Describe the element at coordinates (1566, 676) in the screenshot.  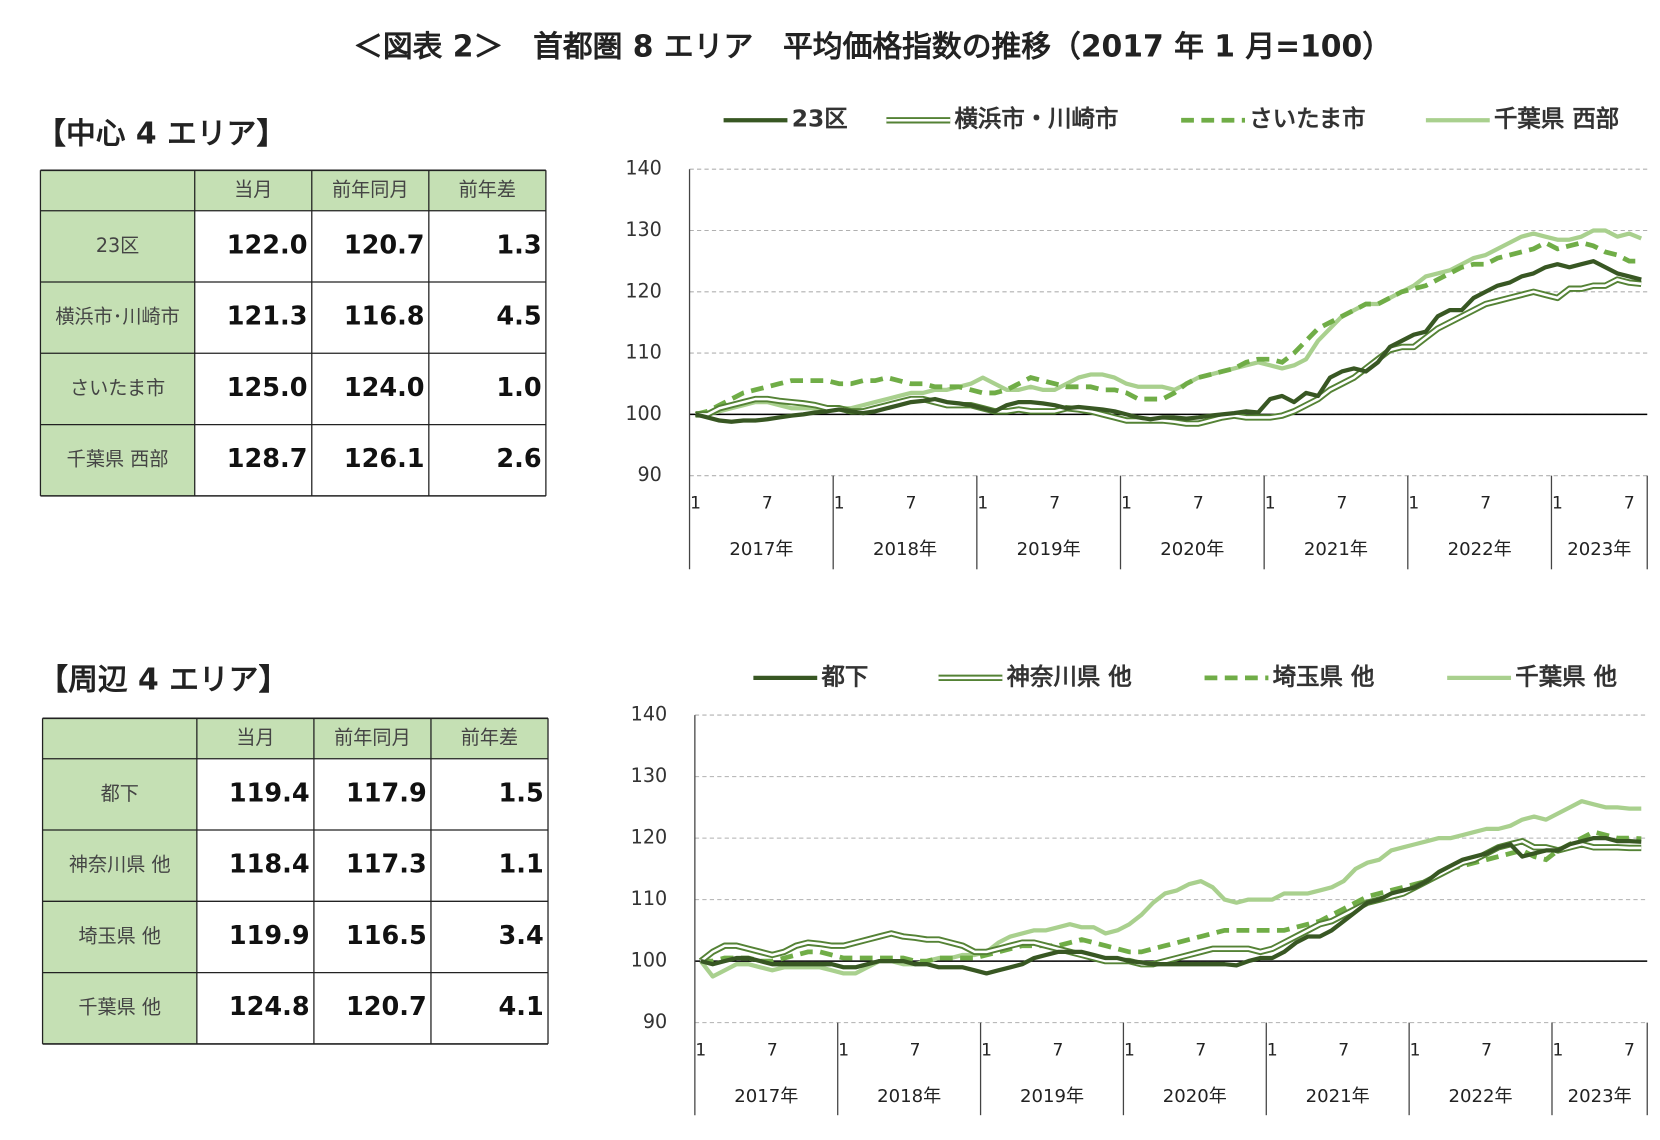
I see `legend-label: 千葉県 他` at that location.